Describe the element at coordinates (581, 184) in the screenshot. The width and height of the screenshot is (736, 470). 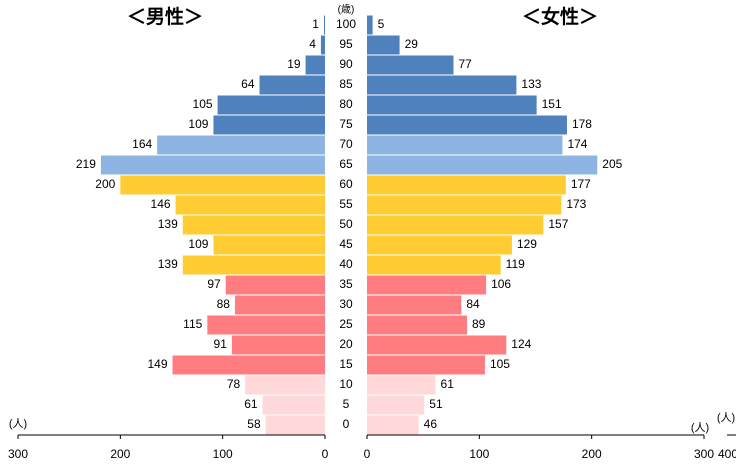
I see `value-label: 177` at that location.